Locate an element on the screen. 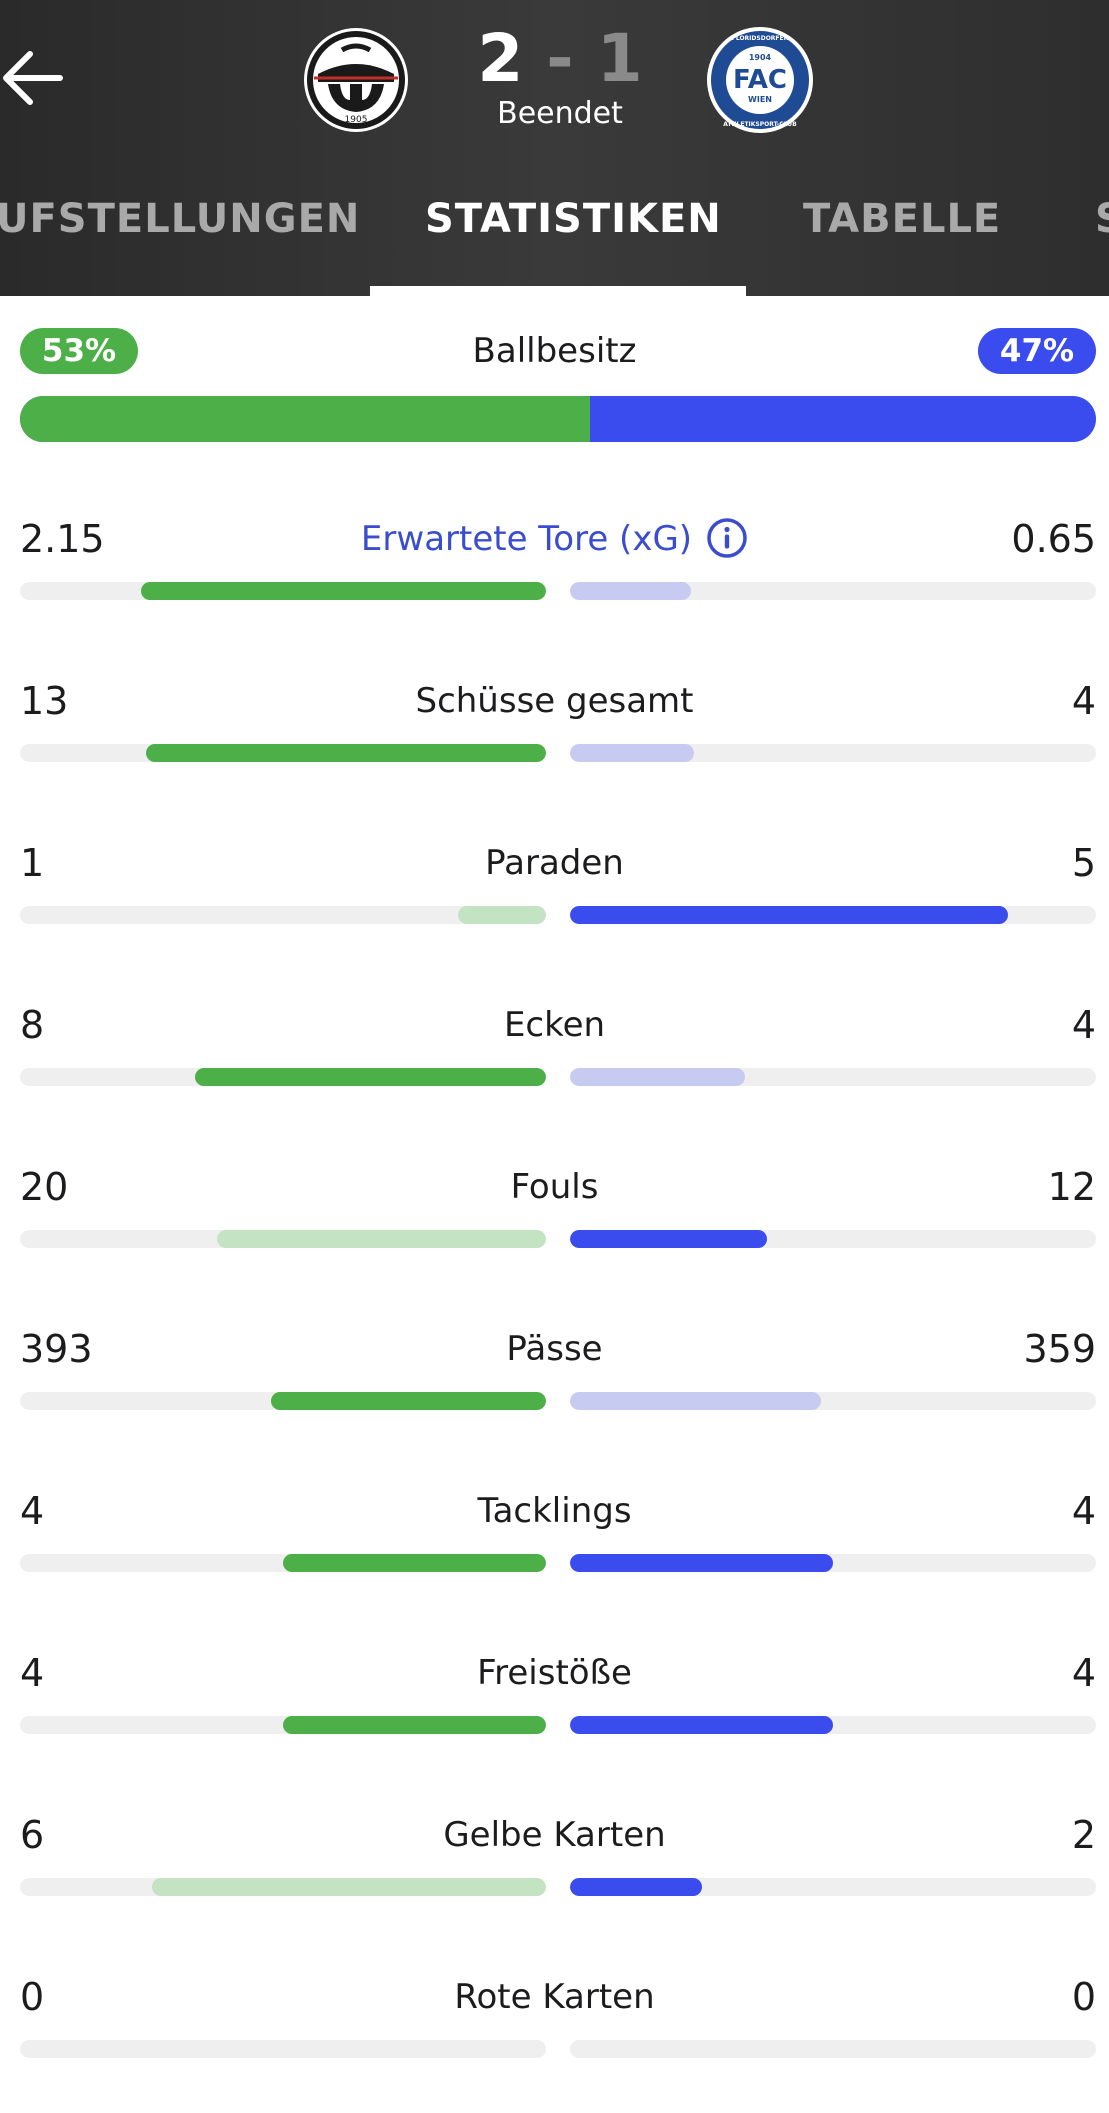 The width and height of the screenshot is (1109, 2113). home-value: 2.15 is located at coordinates (62, 539).